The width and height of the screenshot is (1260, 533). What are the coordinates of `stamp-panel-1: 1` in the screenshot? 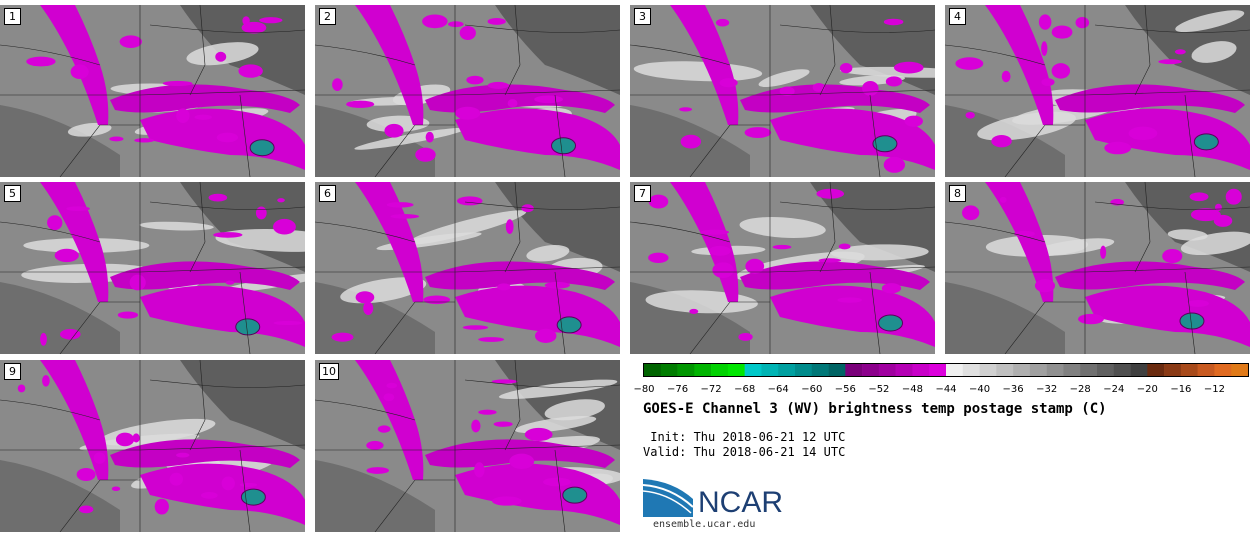 It's located at (152, 91).